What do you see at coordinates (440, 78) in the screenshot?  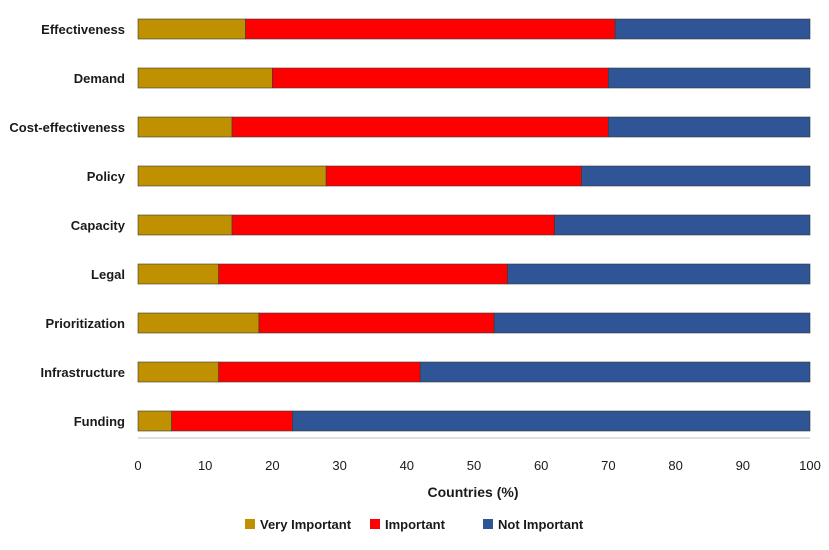 I see `bar-demand-important` at bounding box center [440, 78].